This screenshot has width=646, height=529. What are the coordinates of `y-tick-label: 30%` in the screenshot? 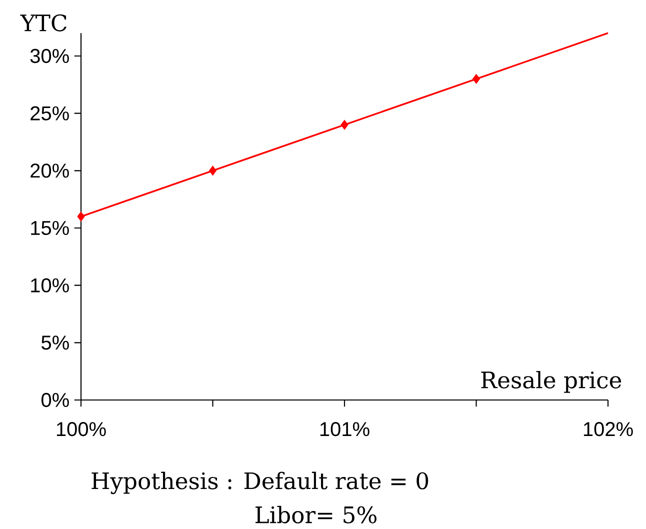 It's located at (49, 56).